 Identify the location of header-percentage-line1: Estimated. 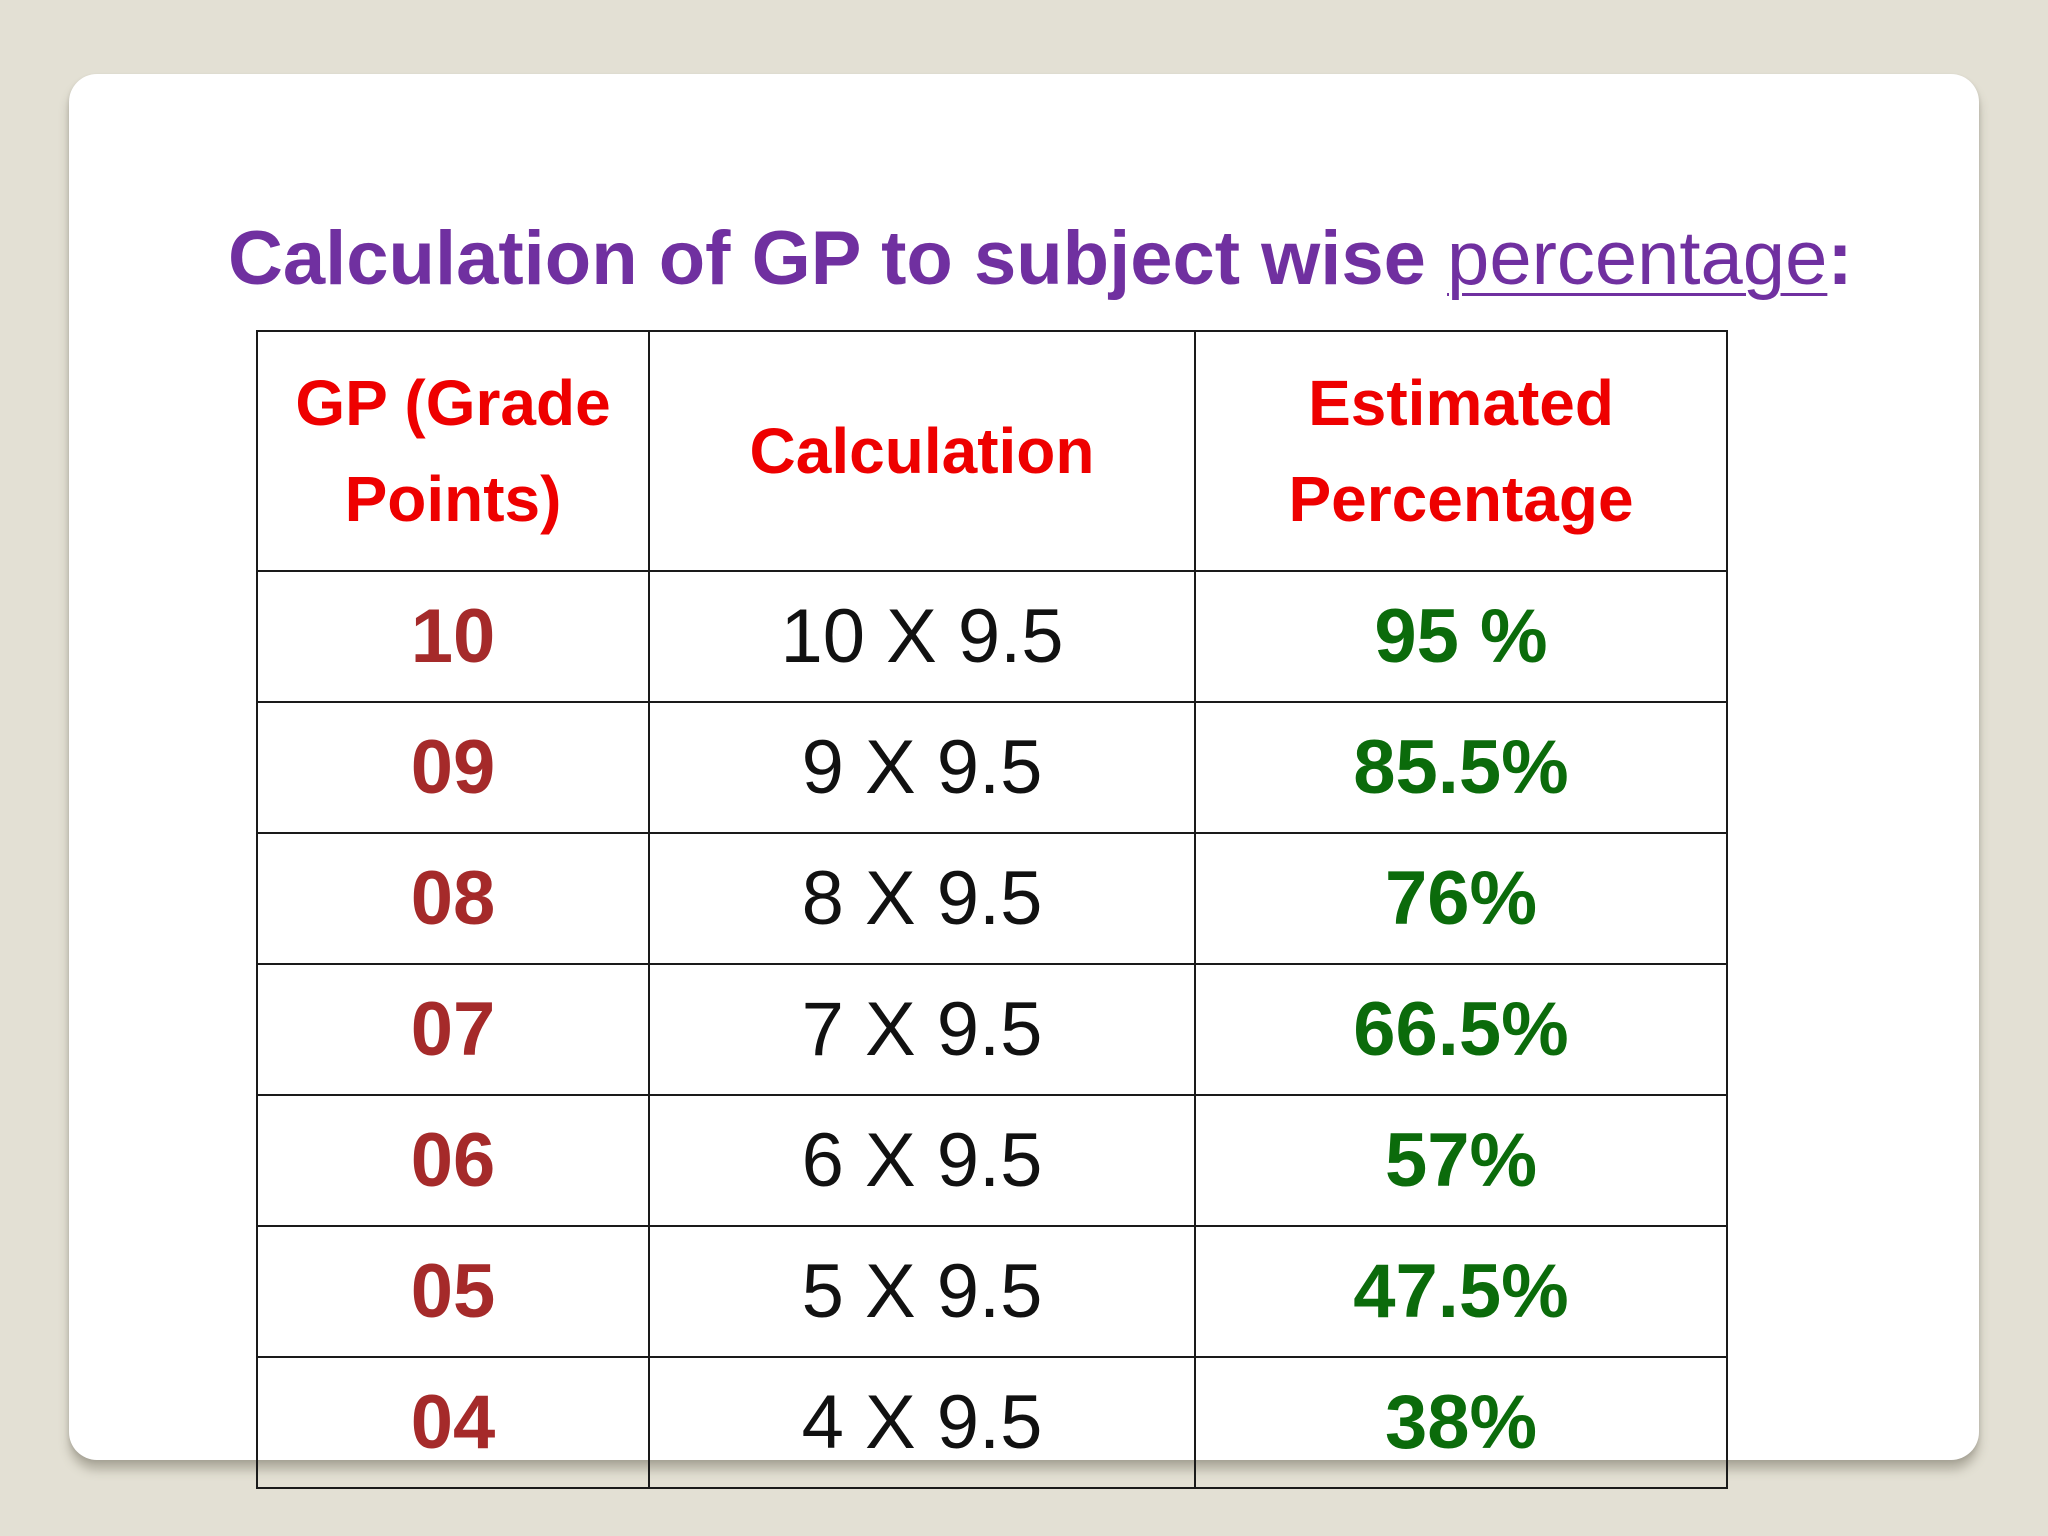
(1461, 403).